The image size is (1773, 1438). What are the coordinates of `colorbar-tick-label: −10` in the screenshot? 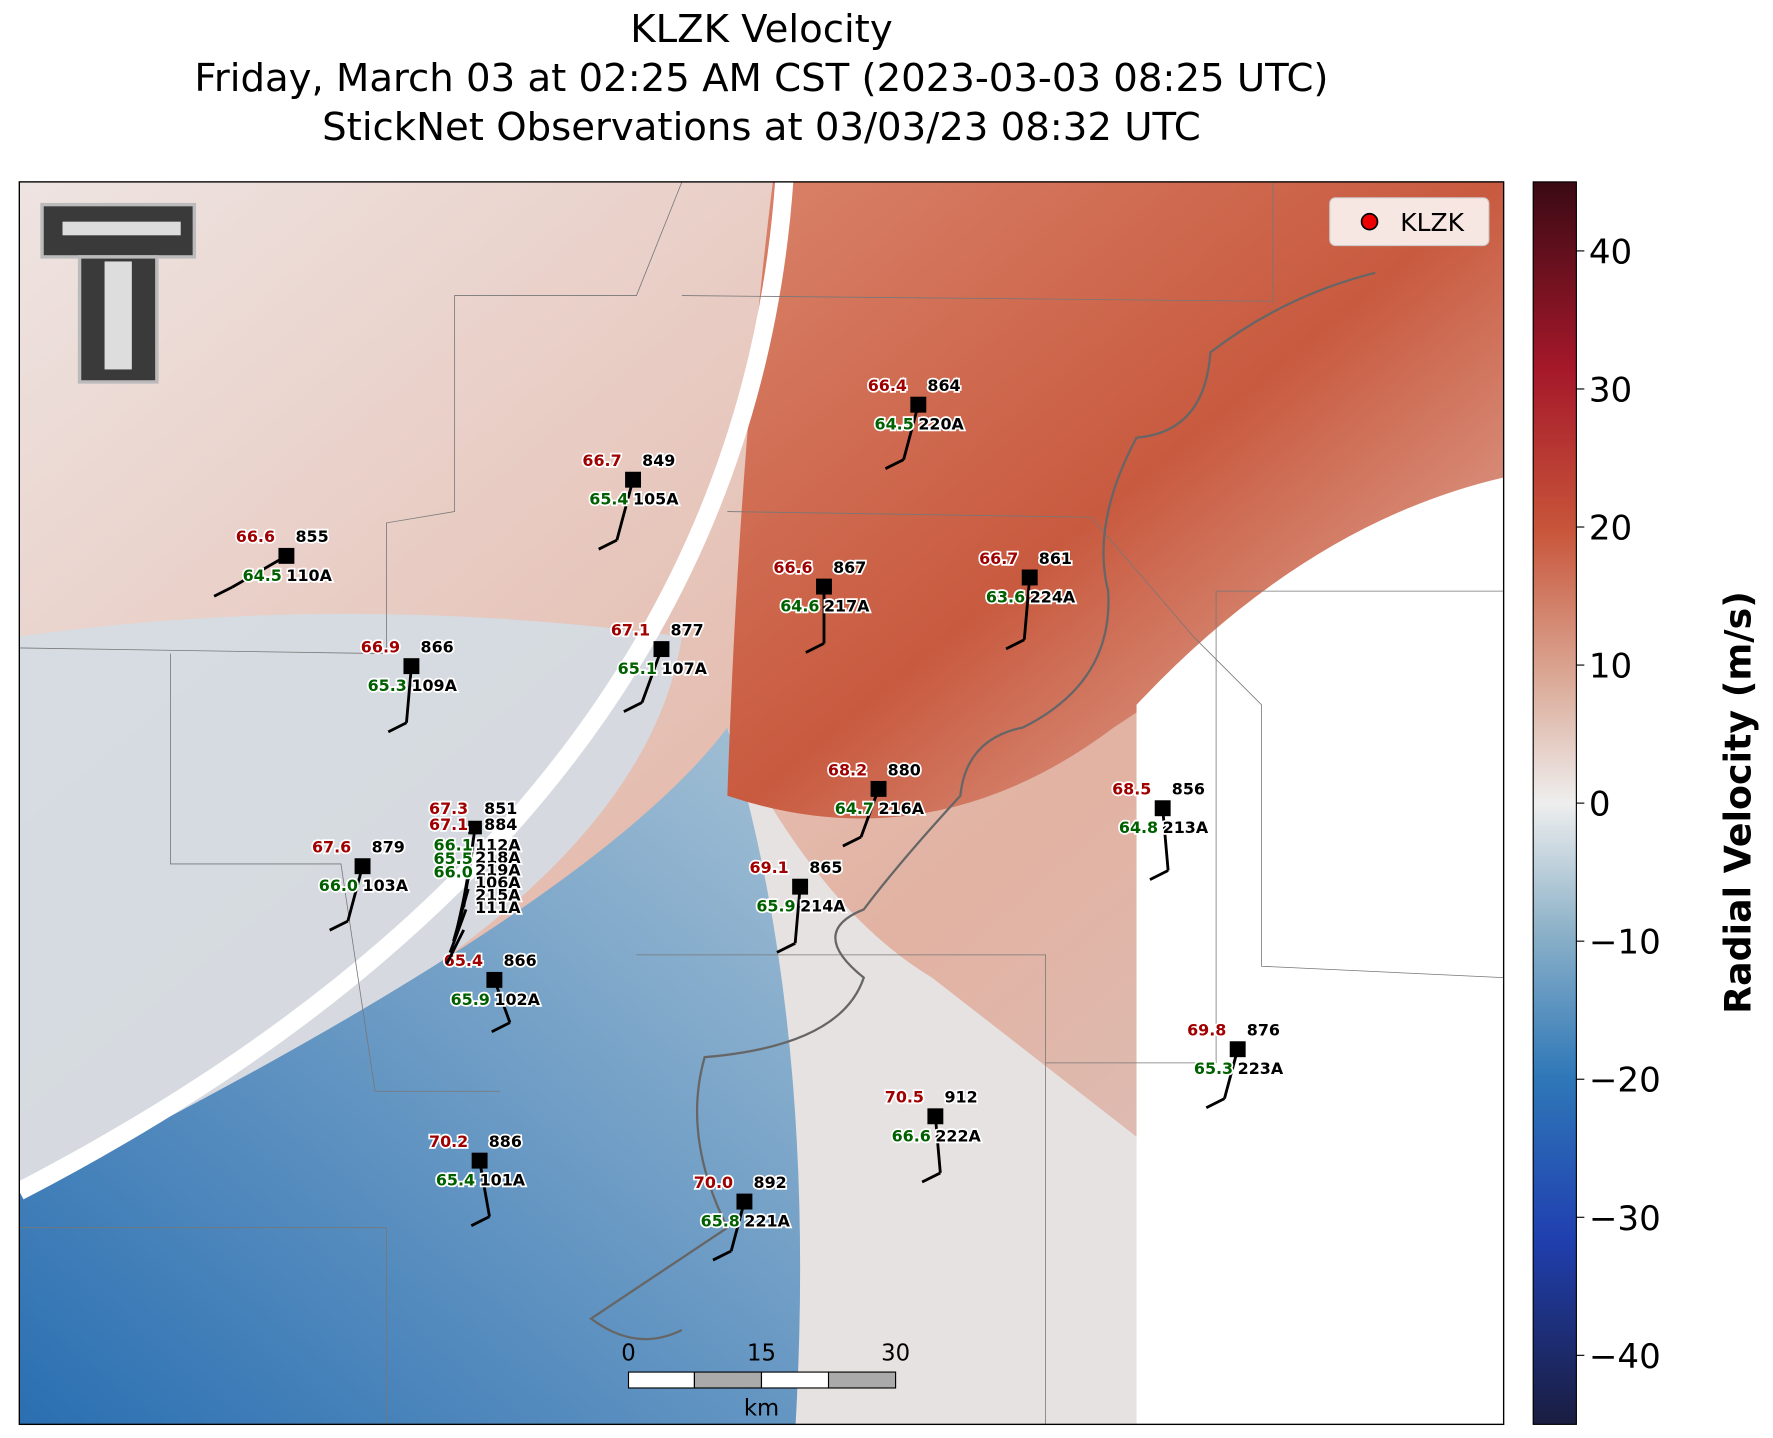 It's located at (1625, 943).